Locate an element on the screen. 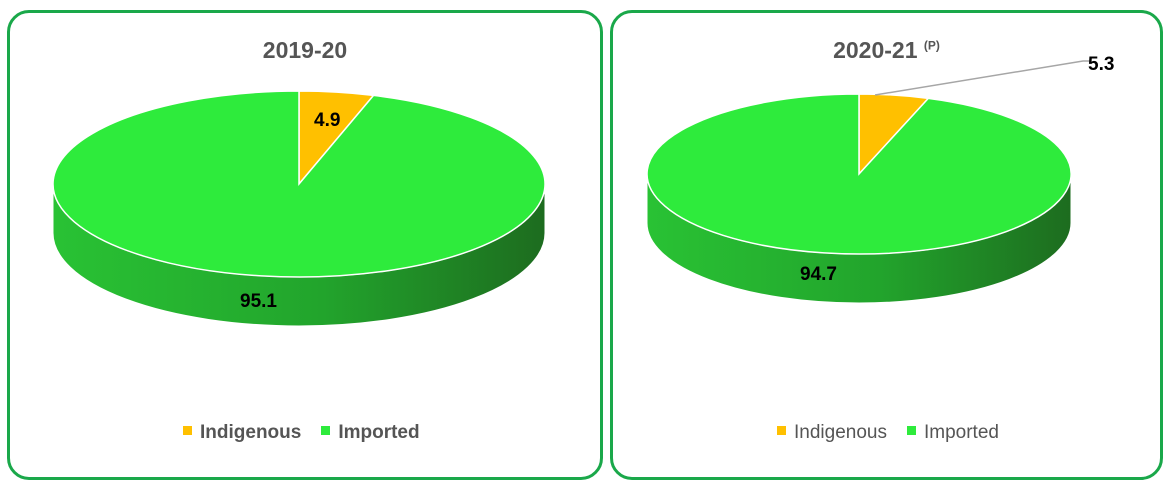 This screenshot has height=480, width=1164. pie-slice-imported is located at coordinates (859, 174).